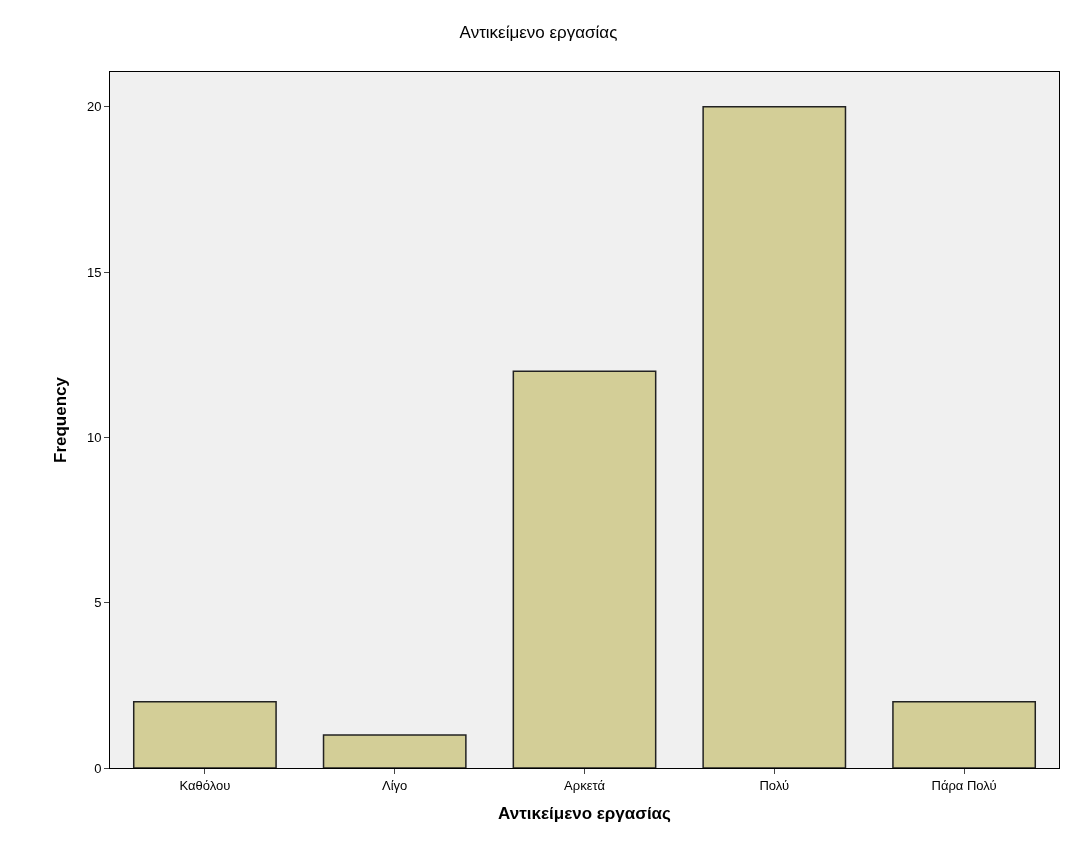  What do you see at coordinates (98, 603) in the screenshot?
I see `y-tick-label: 5` at bounding box center [98, 603].